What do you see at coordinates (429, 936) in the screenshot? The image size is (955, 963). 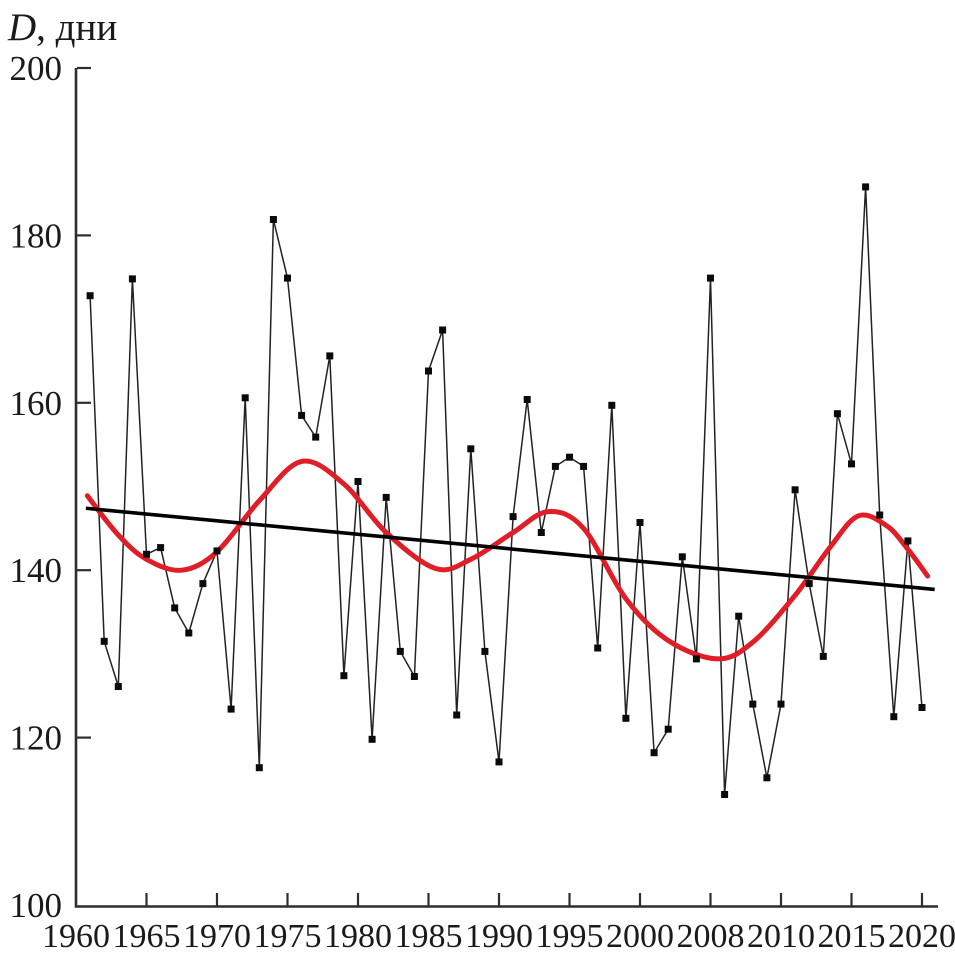 I see `x-axis-tick-label: 1985` at bounding box center [429, 936].